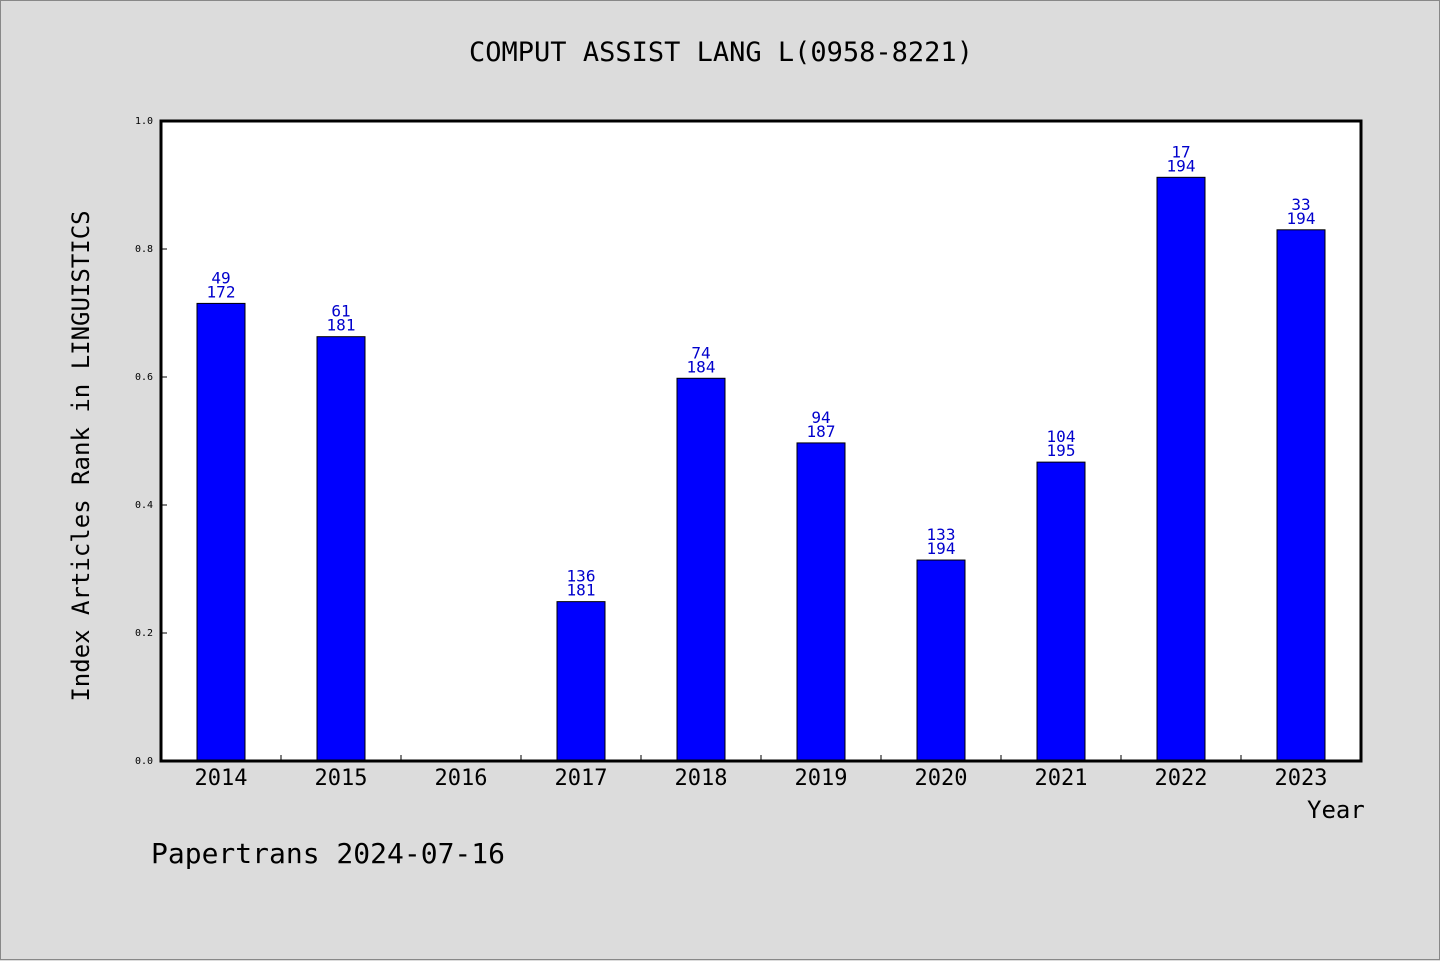  I want to click on bar-rank-label: 133, so click(941, 534).